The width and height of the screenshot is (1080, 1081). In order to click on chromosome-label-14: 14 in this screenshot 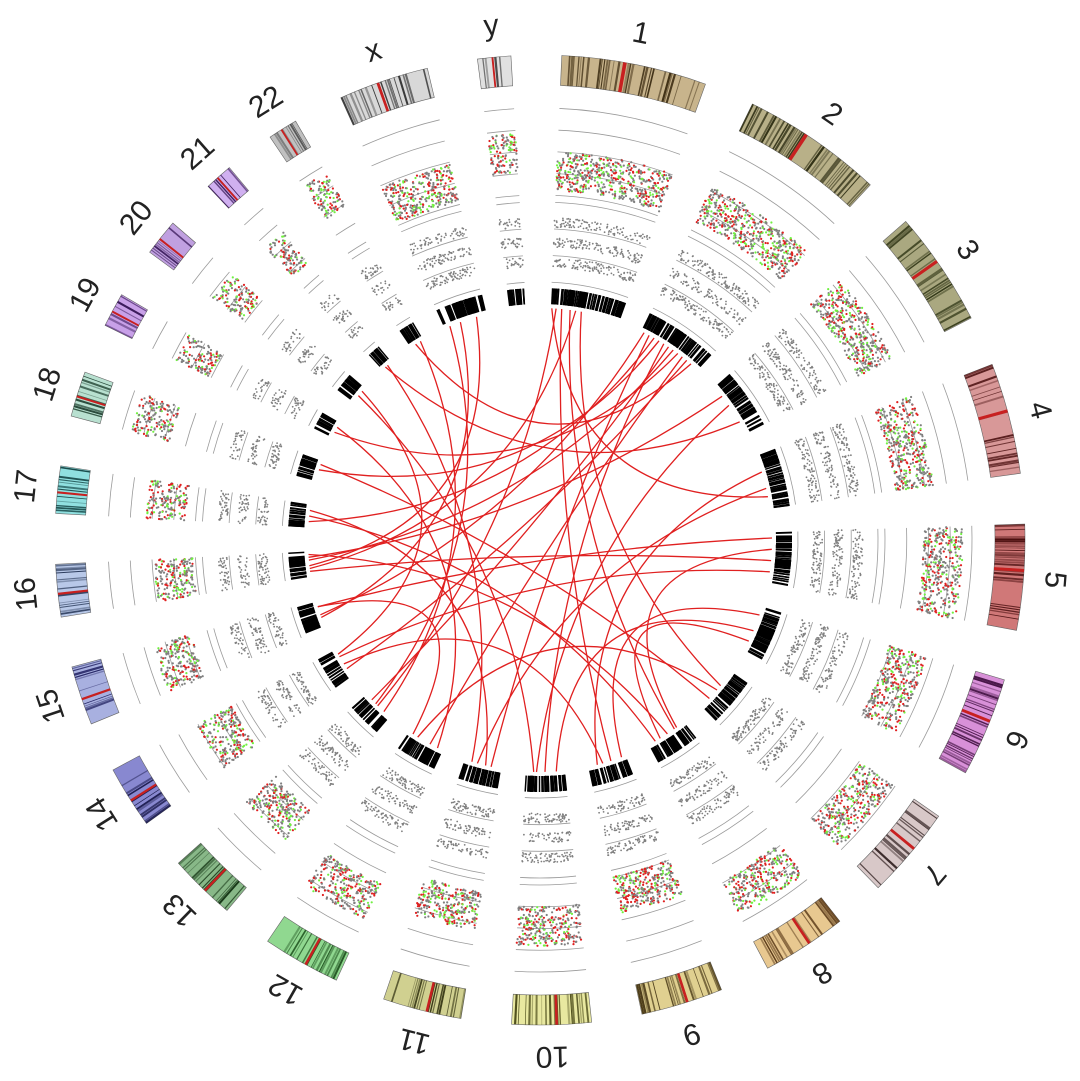, I will do `click(102, 814)`.